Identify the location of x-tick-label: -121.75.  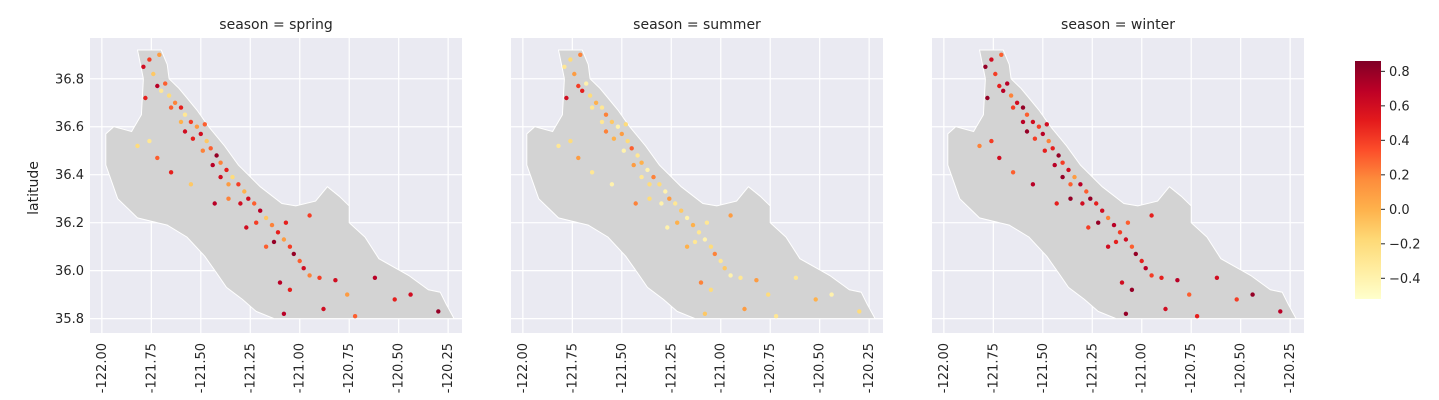
(151, 368).